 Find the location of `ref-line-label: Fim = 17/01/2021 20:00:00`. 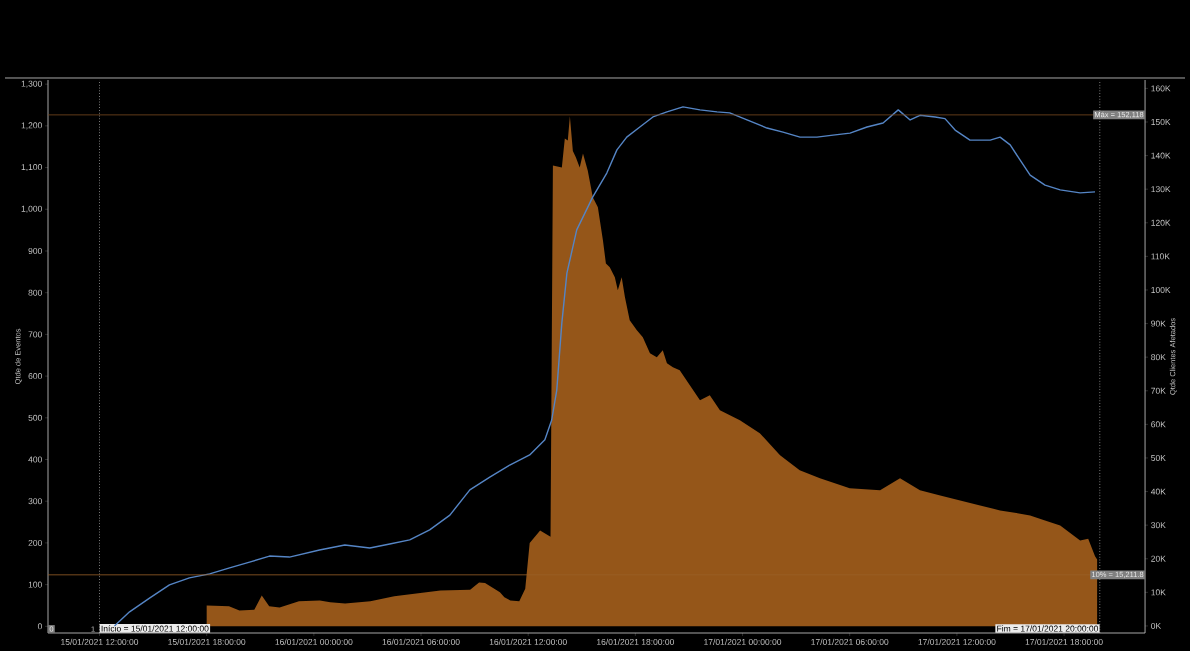

ref-line-label: Fim = 17/01/2021 20:00:00 is located at coordinates (1048, 628).